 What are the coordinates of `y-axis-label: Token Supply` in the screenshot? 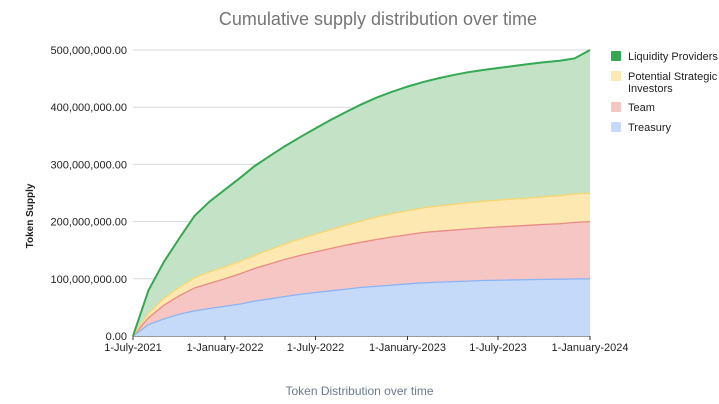 It's located at (30, 215).